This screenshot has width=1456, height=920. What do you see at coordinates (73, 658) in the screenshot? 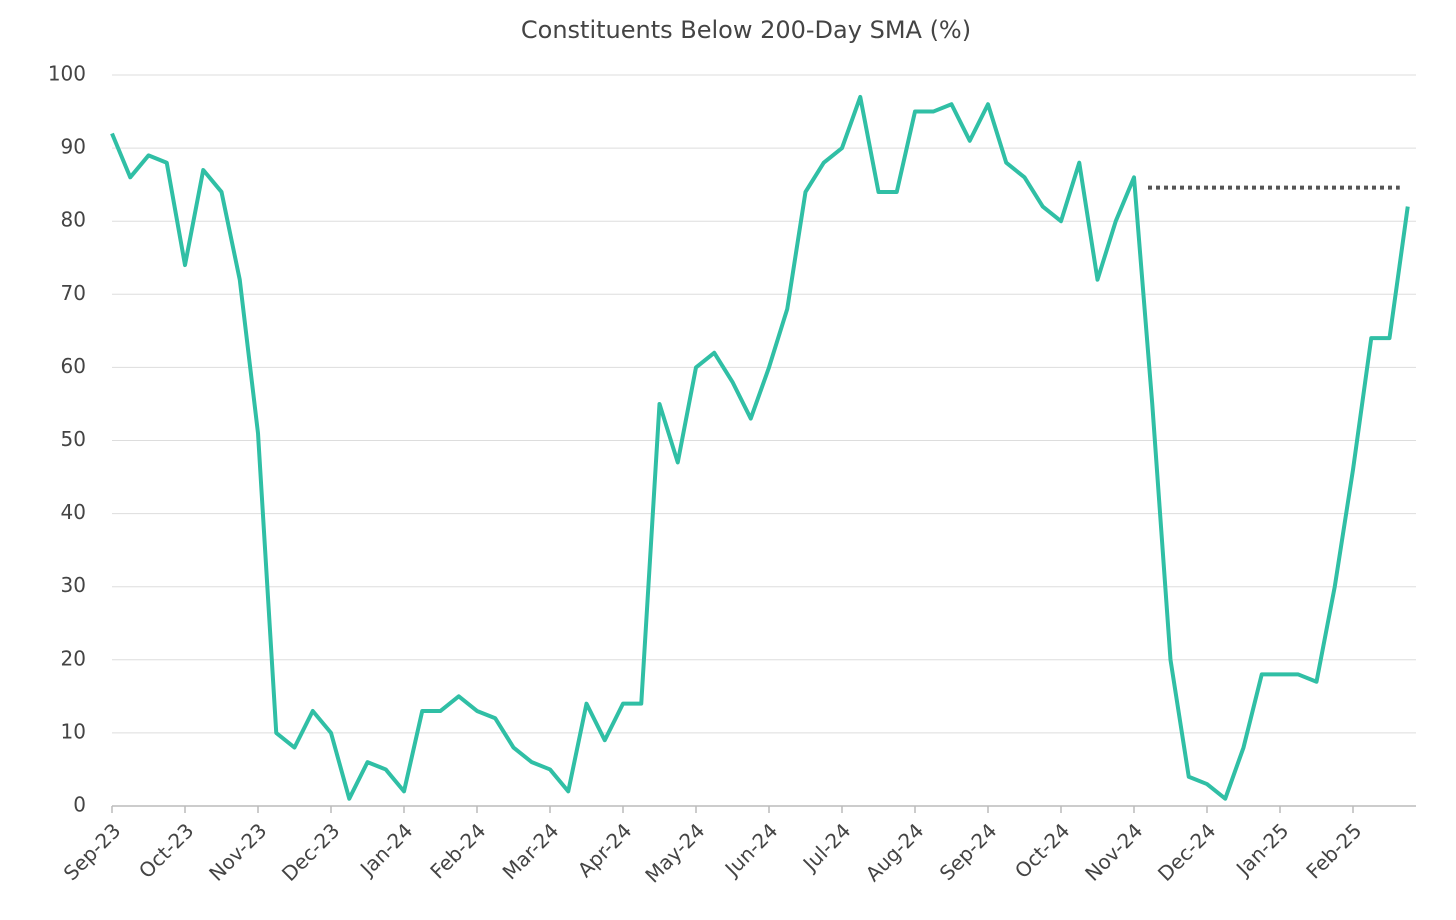
I see `y-tick-label: 20` at bounding box center [73, 658].